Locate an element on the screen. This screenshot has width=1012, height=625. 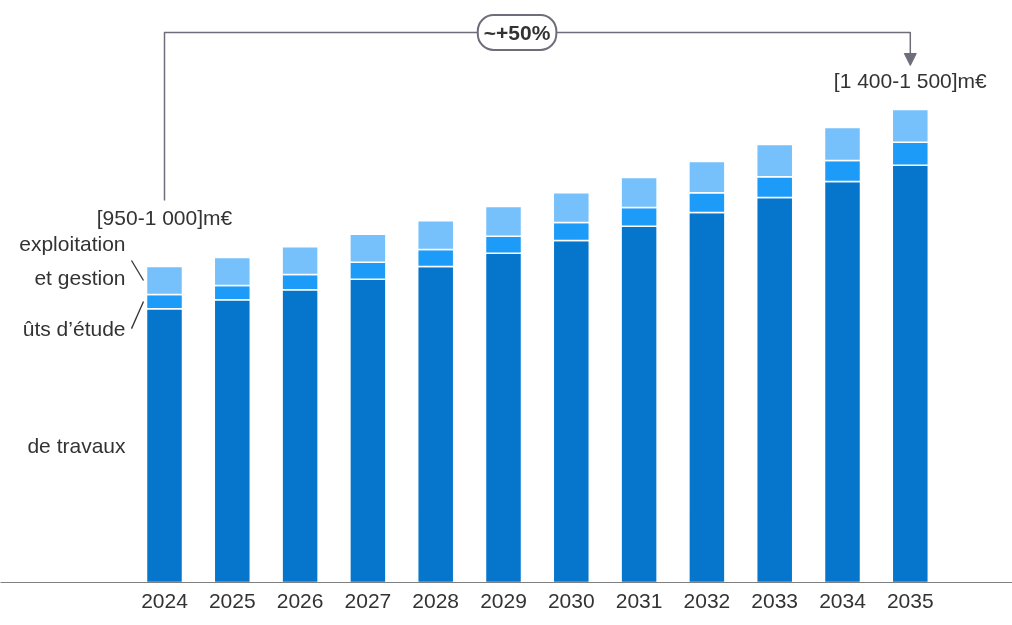
x-tick-label: 2035 is located at coordinates (910, 600).